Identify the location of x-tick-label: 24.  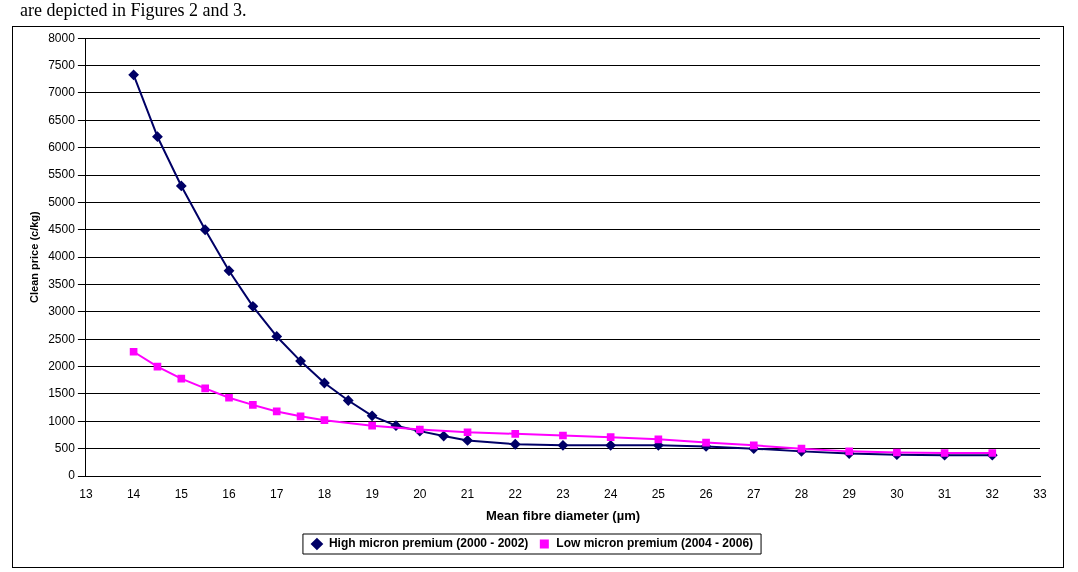
(610, 493).